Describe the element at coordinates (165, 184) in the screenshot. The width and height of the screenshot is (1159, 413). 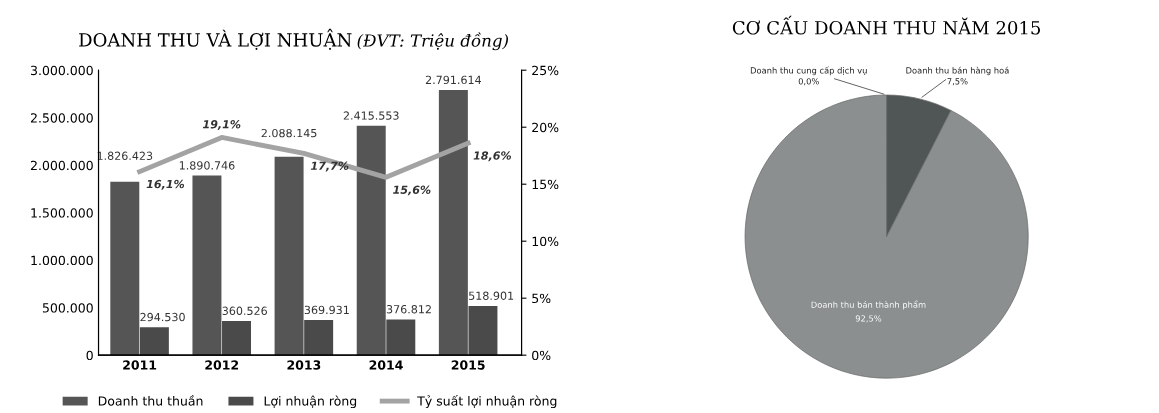
I see `data-label: 16,1%` at that location.